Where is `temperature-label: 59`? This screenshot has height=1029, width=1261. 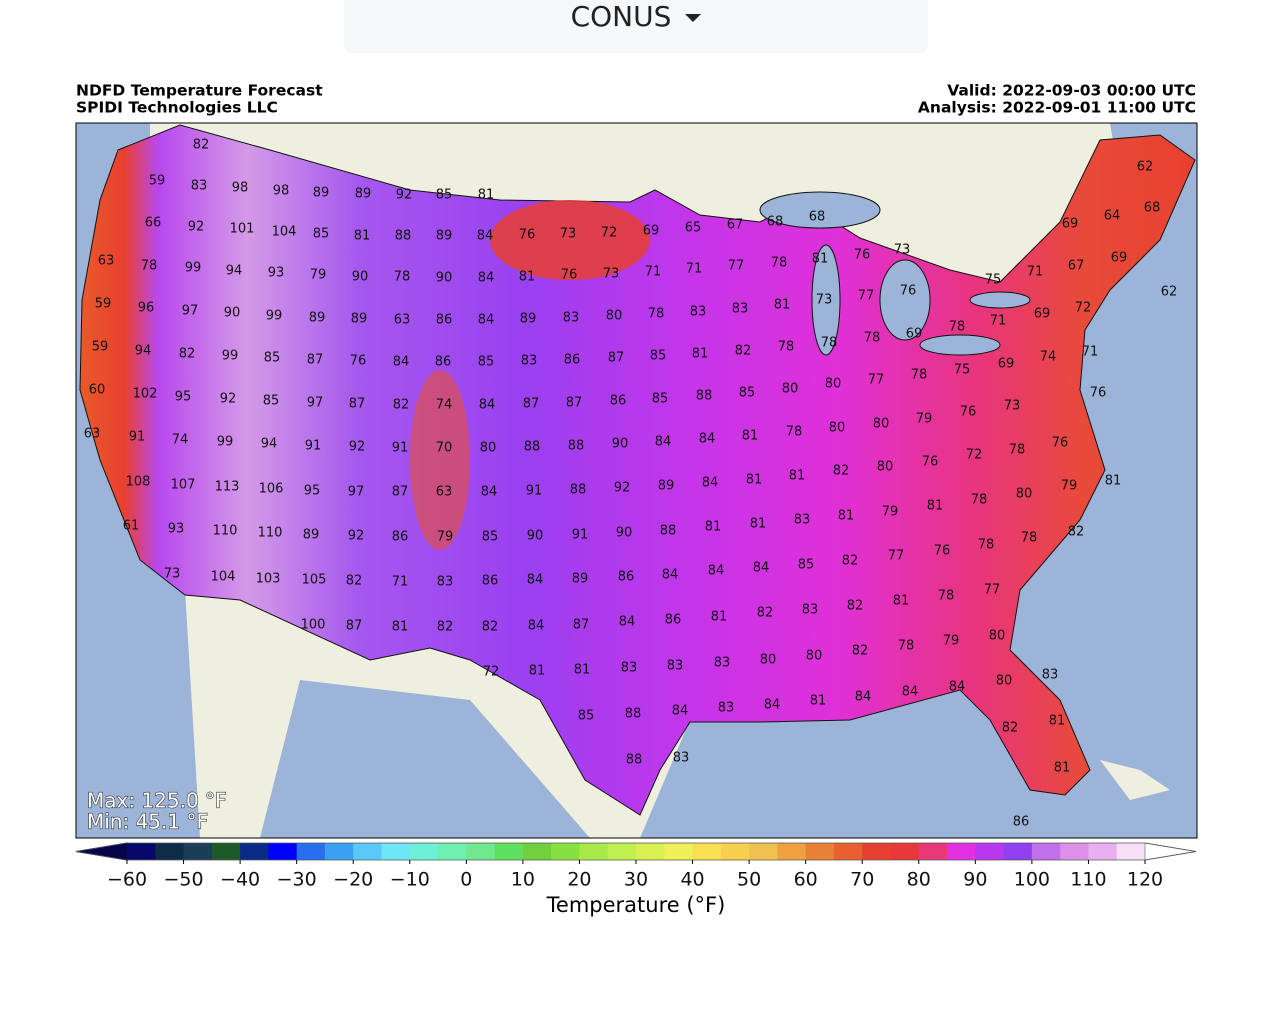 temperature-label: 59 is located at coordinates (157, 181).